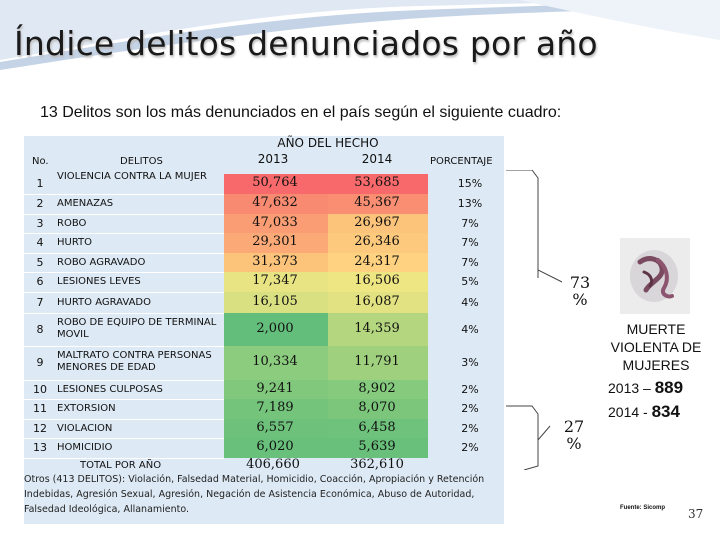  I want to click on row-value-2013: 47,632, so click(275, 202).